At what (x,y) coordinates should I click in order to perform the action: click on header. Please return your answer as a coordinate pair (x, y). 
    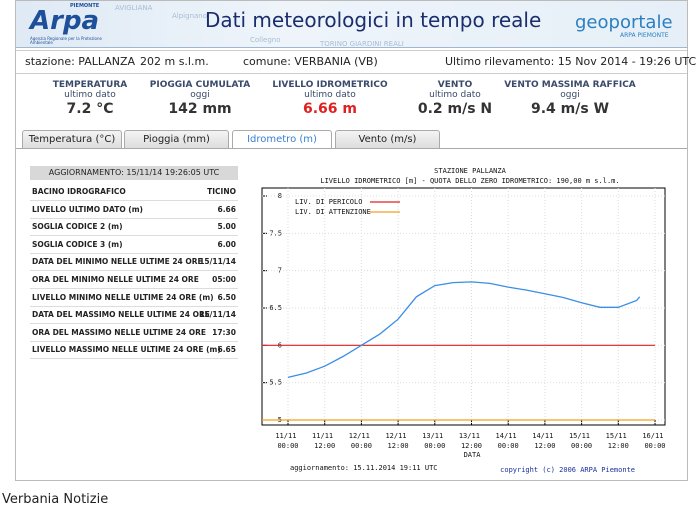
    Looking at the image, I should click on (351, 24).